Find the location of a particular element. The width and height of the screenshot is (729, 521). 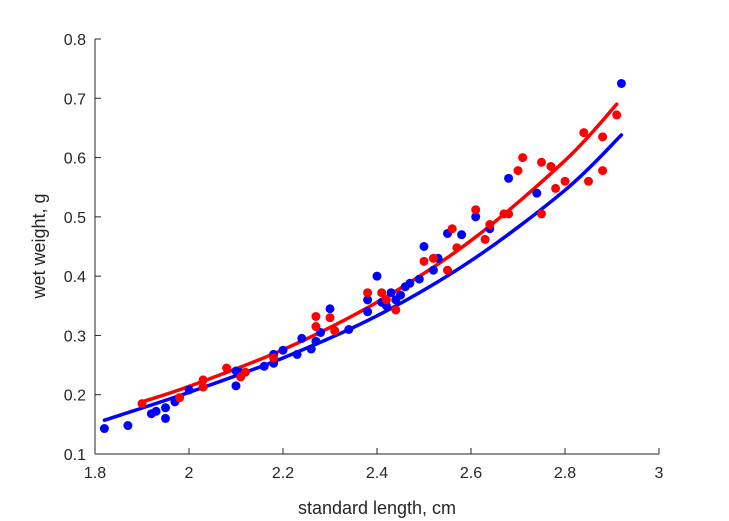

x-ticks: 1.8 2 2.2 2.4 2.6 2.8 3 is located at coordinates (374, 465).